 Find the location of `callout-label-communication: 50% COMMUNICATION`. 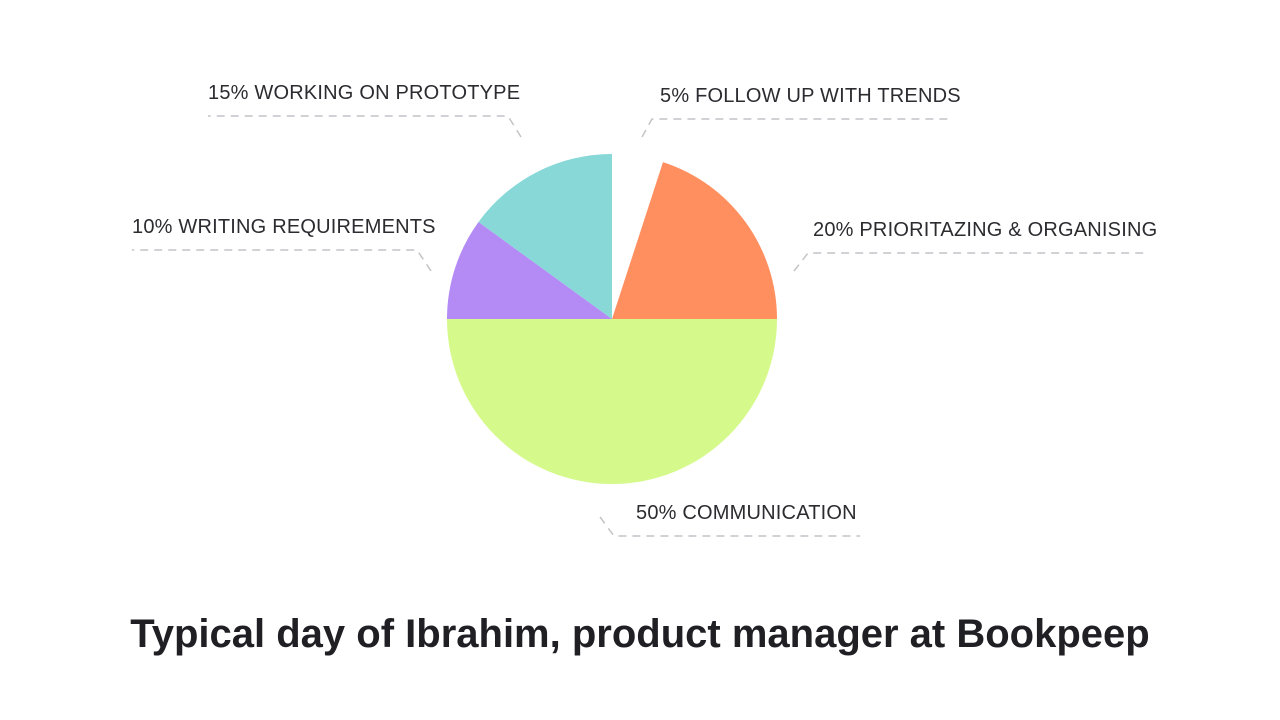

callout-label-communication: 50% COMMUNICATION is located at coordinates (746, 513).